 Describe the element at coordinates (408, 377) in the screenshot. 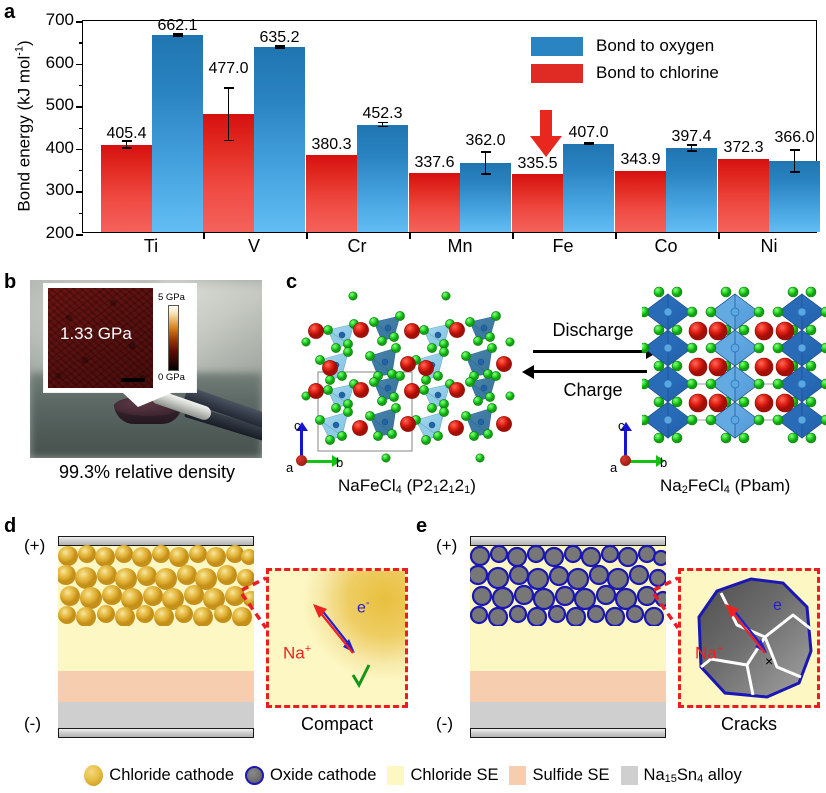

I see `structure-nafecl4` at that location.